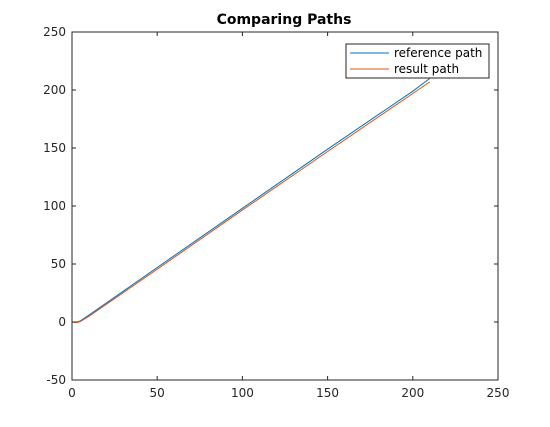  Describe the element at coordinates (72, 393) in the screenshot. I see `x-tick-label: 0` at that location.